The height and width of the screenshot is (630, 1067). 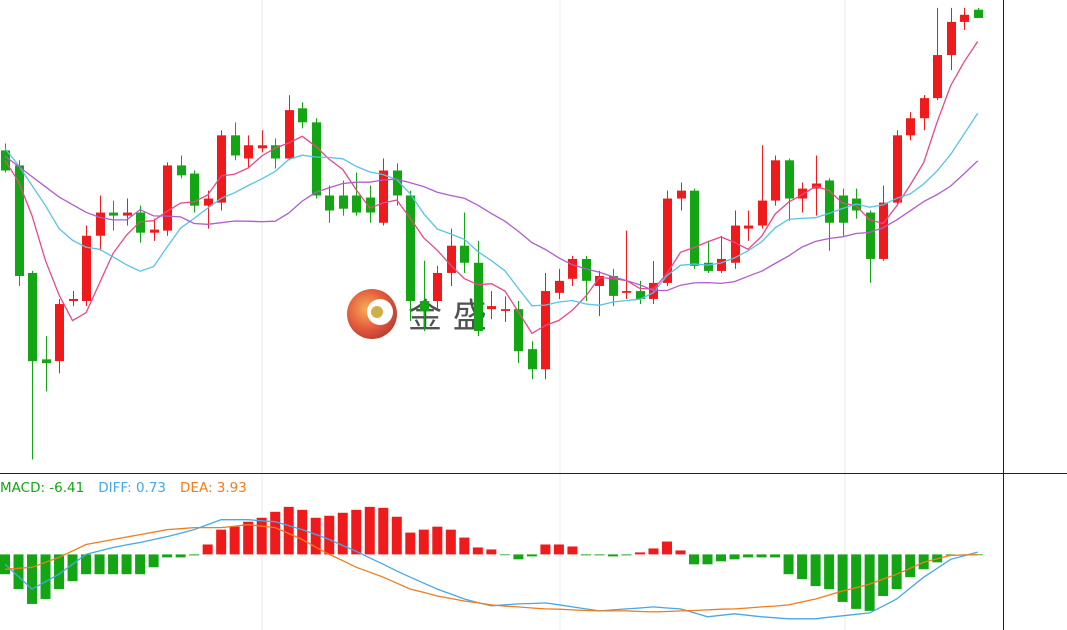 I want to click on watermark: 金 盛, so click(x=417, y=314).